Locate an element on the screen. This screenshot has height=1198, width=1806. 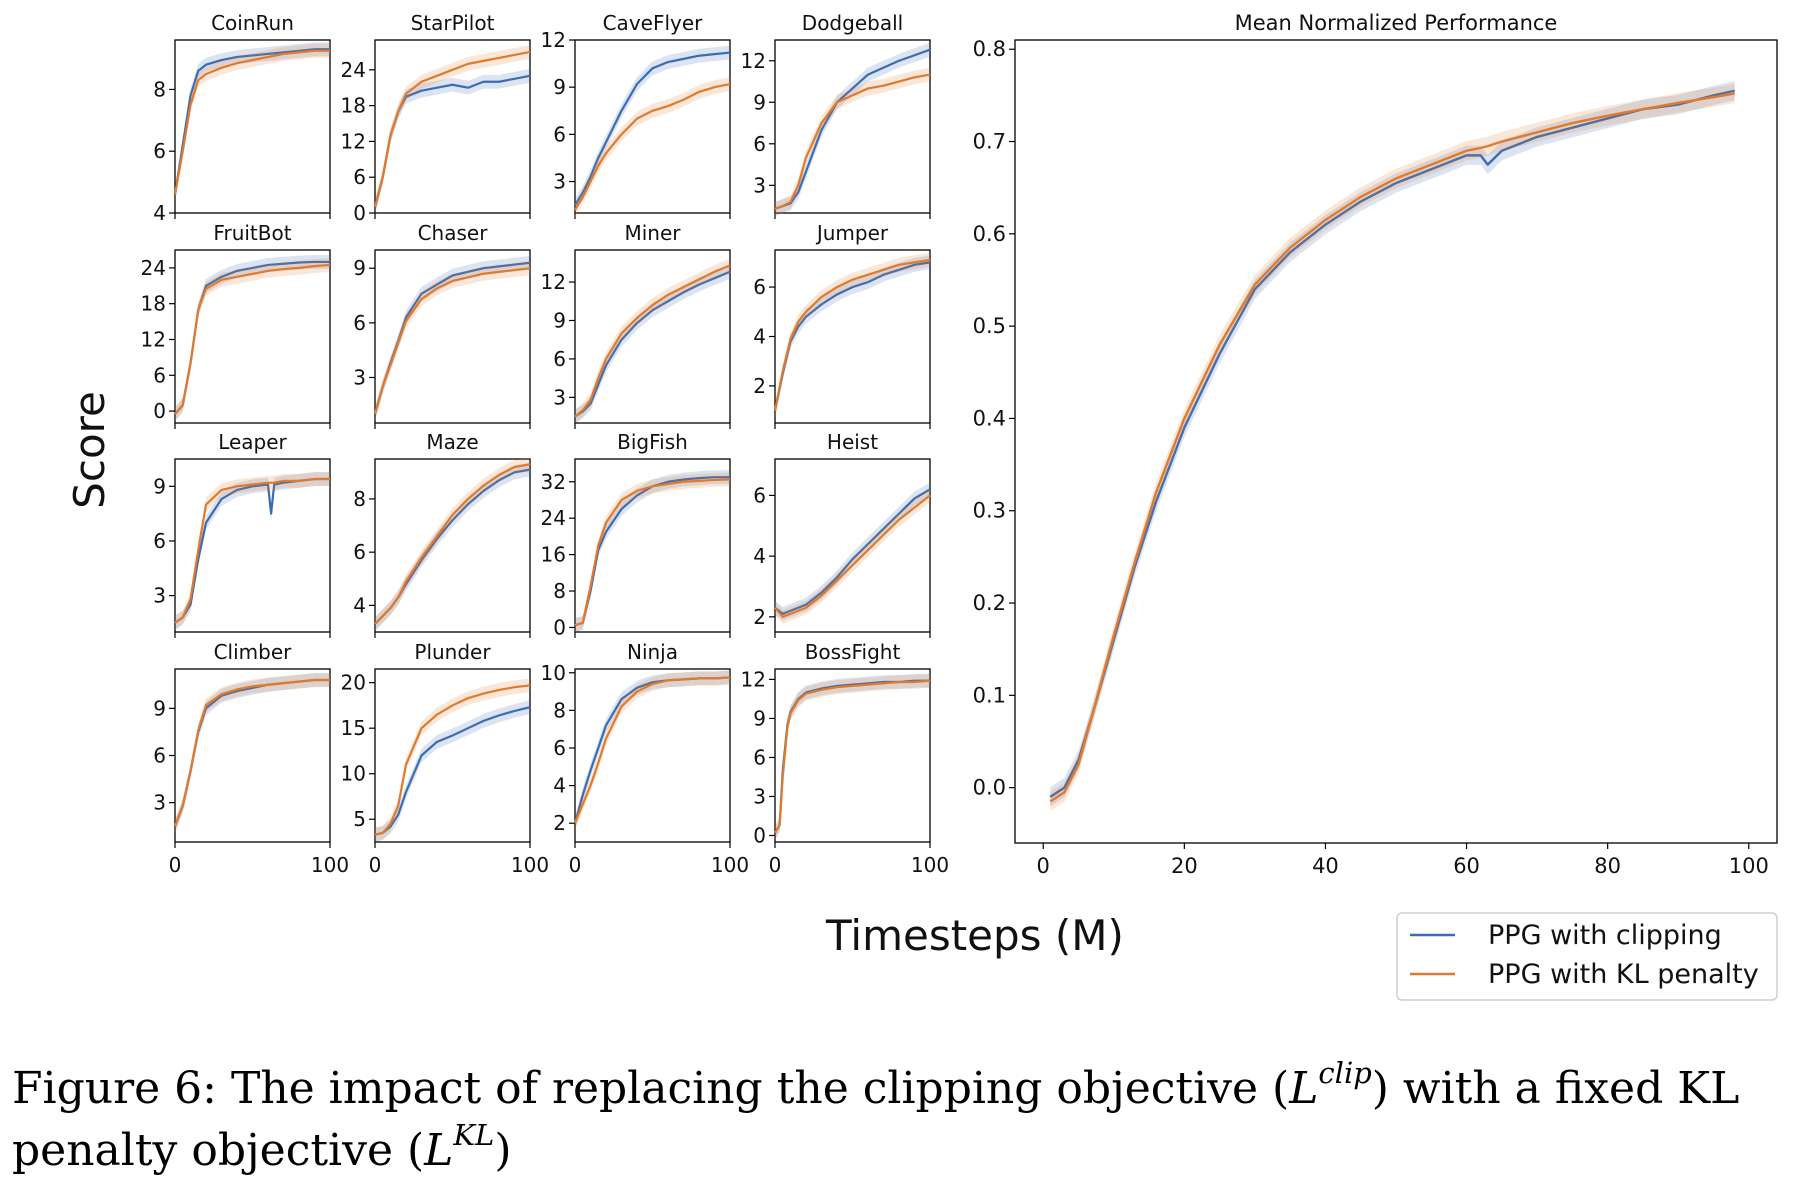
legend: PPG with clipping PPG with KL penalty is located at coordinates (1587, 956).